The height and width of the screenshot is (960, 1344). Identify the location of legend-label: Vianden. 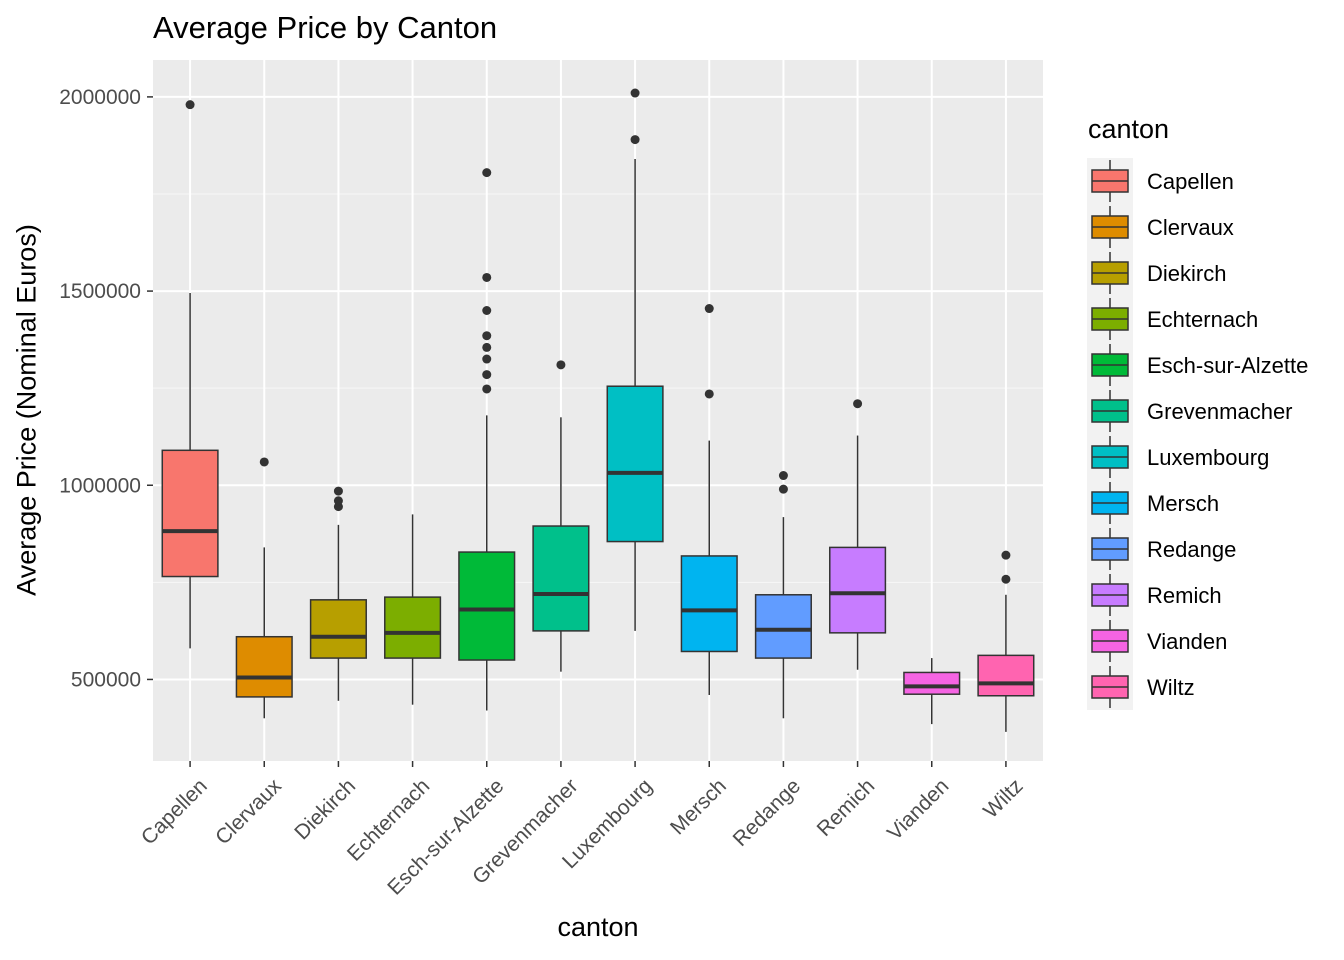
(1187, 641).